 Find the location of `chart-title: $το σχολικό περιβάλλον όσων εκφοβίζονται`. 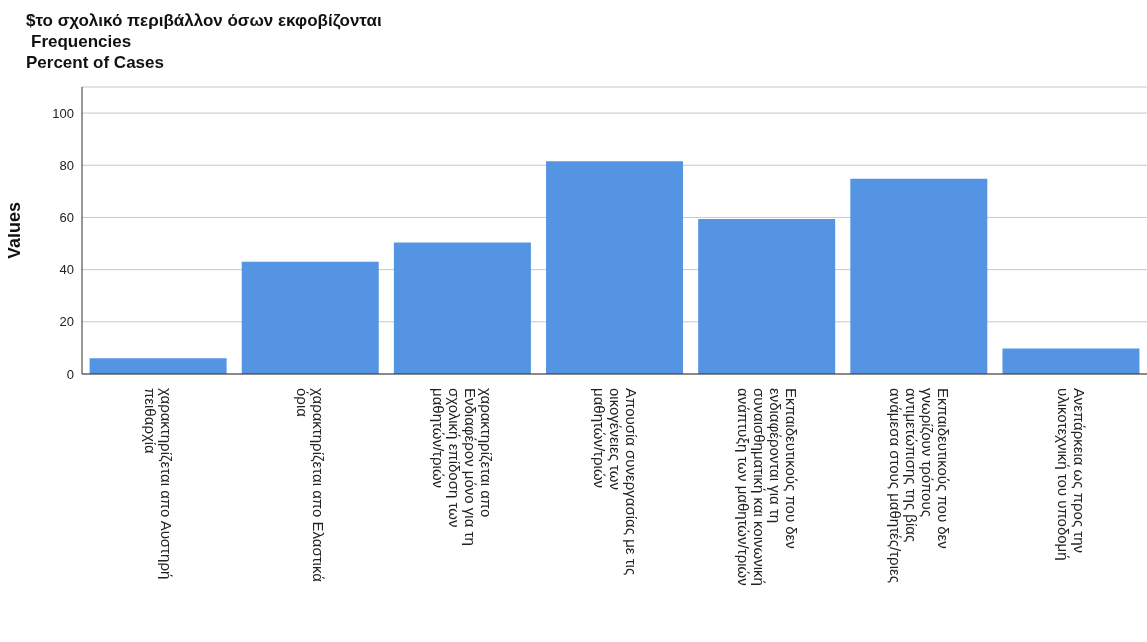

chart-title: $το σχολικό περιβάλλον όσων εκφοβίζονται is located at coordinates (204, 20).